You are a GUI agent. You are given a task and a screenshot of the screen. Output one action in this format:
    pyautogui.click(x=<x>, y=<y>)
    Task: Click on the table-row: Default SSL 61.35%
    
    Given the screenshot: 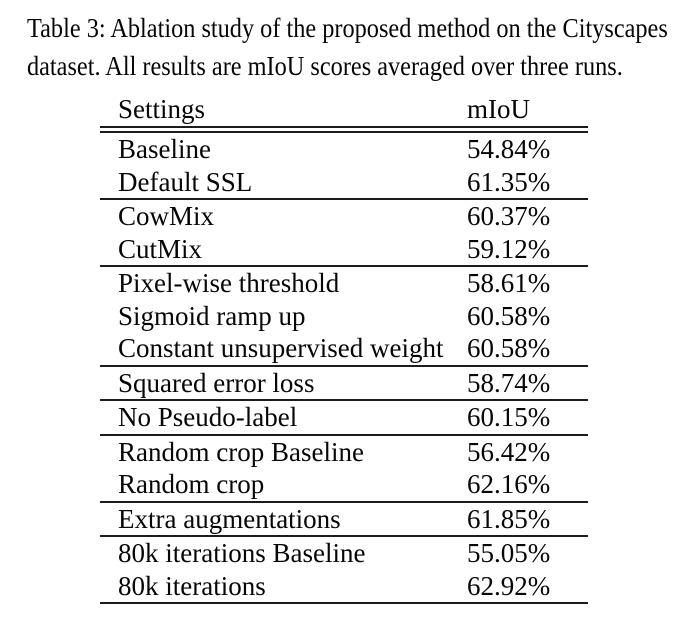 What is the action you would take?
    pyautogui.click(x=344, y=182)
    